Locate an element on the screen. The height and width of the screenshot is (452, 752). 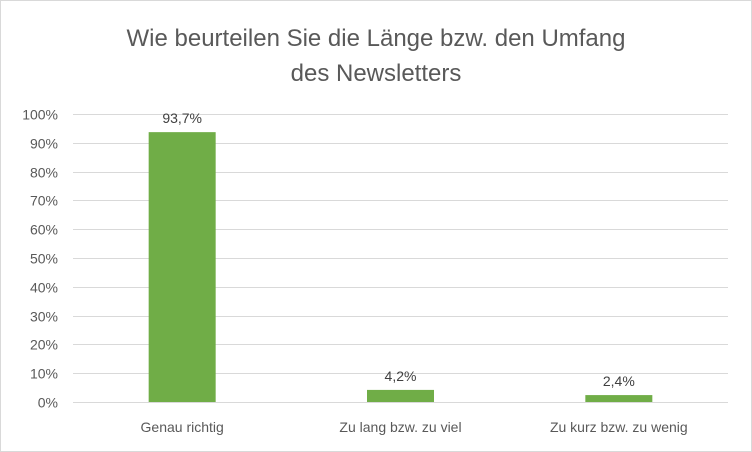
chart-title-line-2: des Newsletters is located at coordinates (376, 73).